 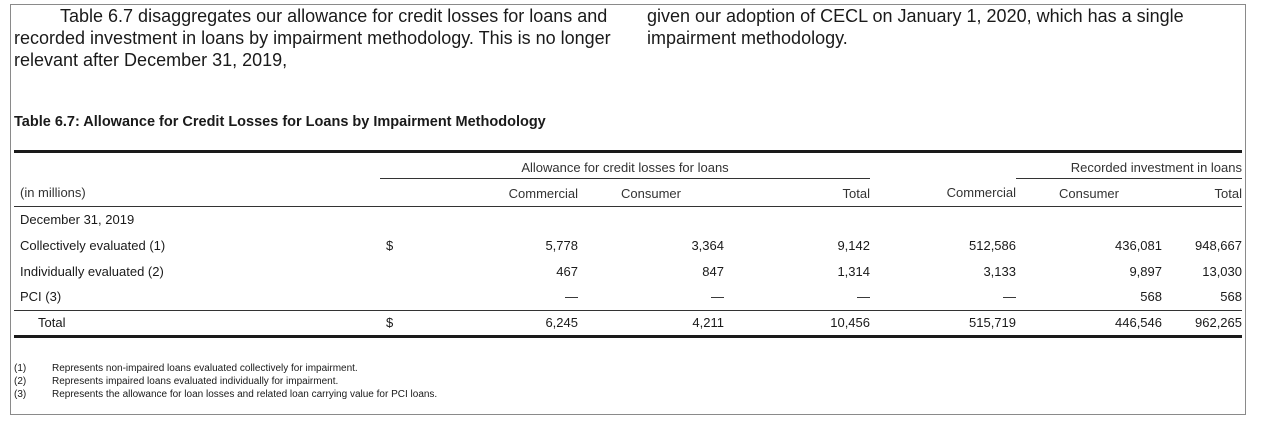 What do you see at coordinates (20, 368) in the screenshot?
I see `footnote-number: (1)` at bounding box center [20, 368].